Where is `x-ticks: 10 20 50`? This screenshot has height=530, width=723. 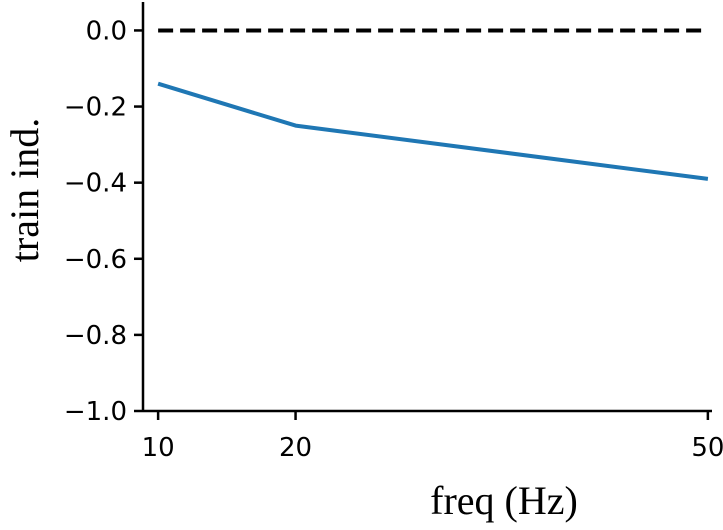
x-ticks: 10 20 50 is located at coordinates (432, 437).